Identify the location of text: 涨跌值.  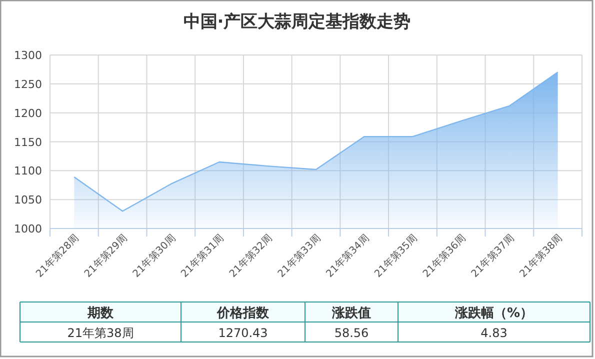
(351, 313).